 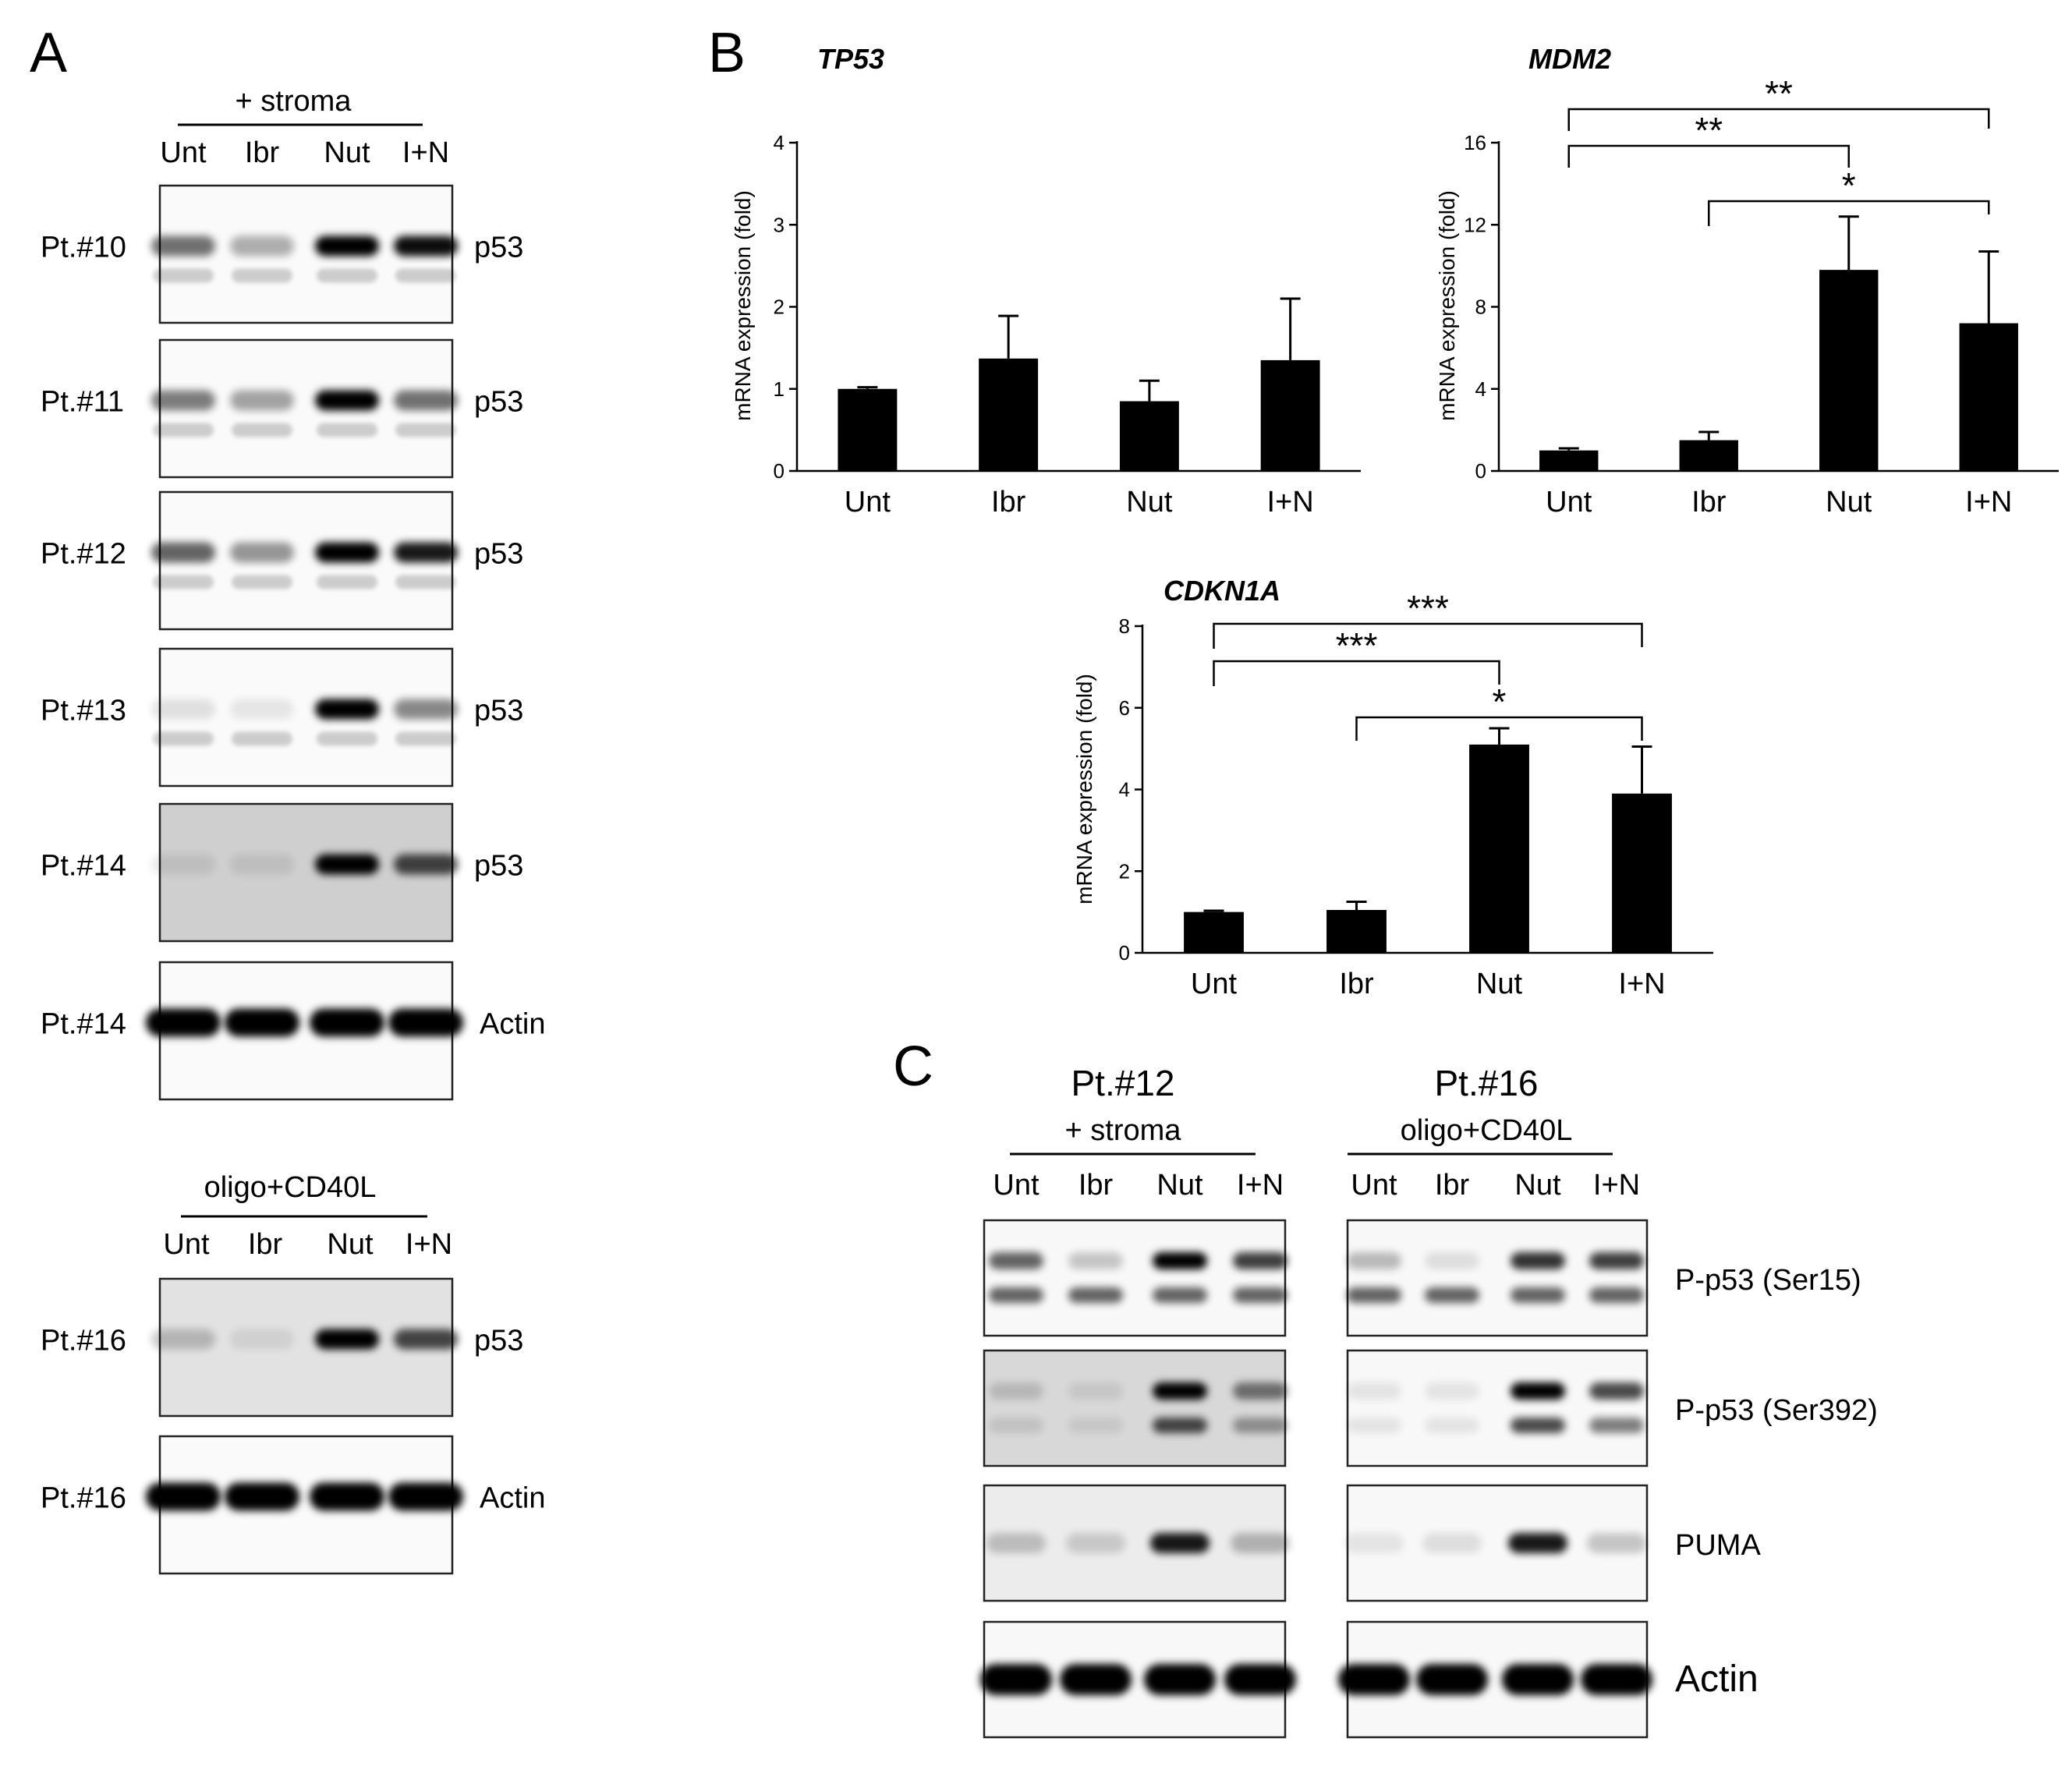 I want to click on patient-label: Pt.#13, so click(x=83, y=711).